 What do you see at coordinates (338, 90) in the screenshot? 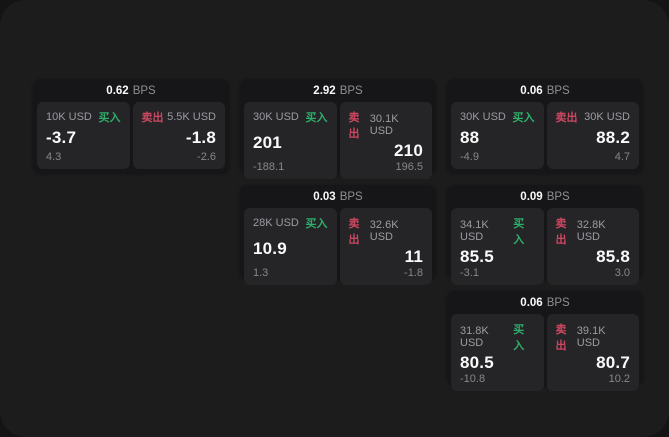
I see `card-bps-header: 2.92 BPS` at bounding box center [338, 90].